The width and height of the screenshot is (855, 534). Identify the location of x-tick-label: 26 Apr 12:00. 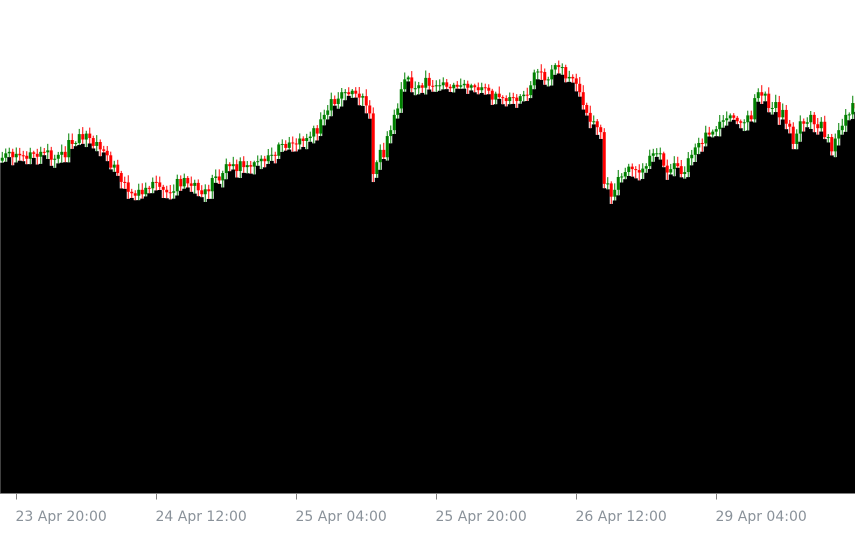
(621, 517).